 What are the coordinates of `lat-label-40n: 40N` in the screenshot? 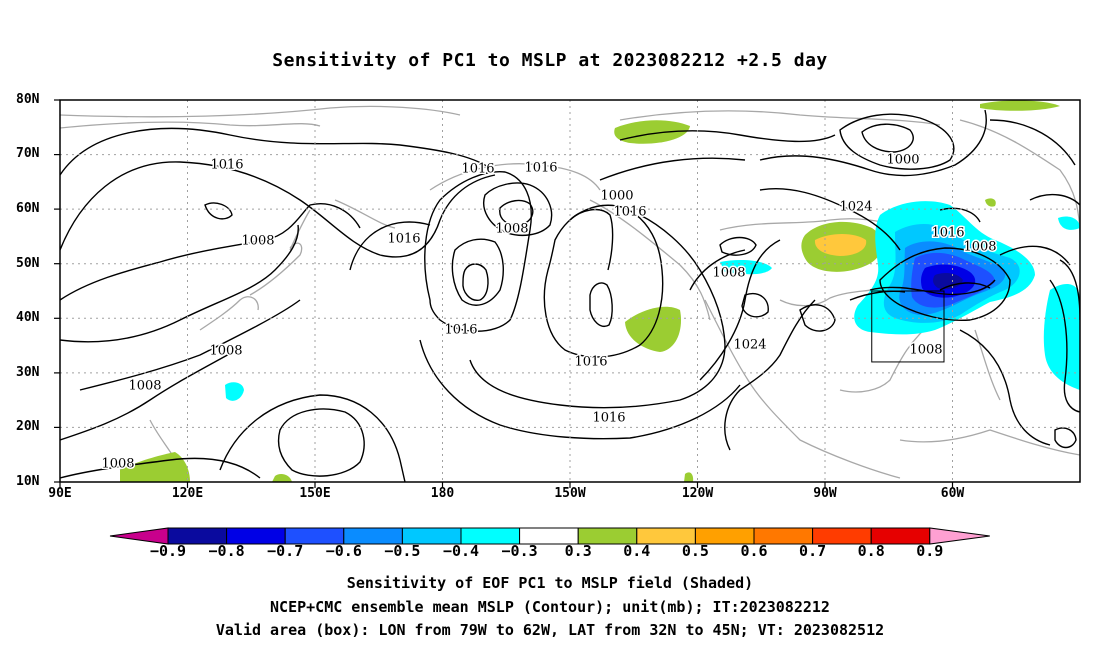 It's located at (28, 317).